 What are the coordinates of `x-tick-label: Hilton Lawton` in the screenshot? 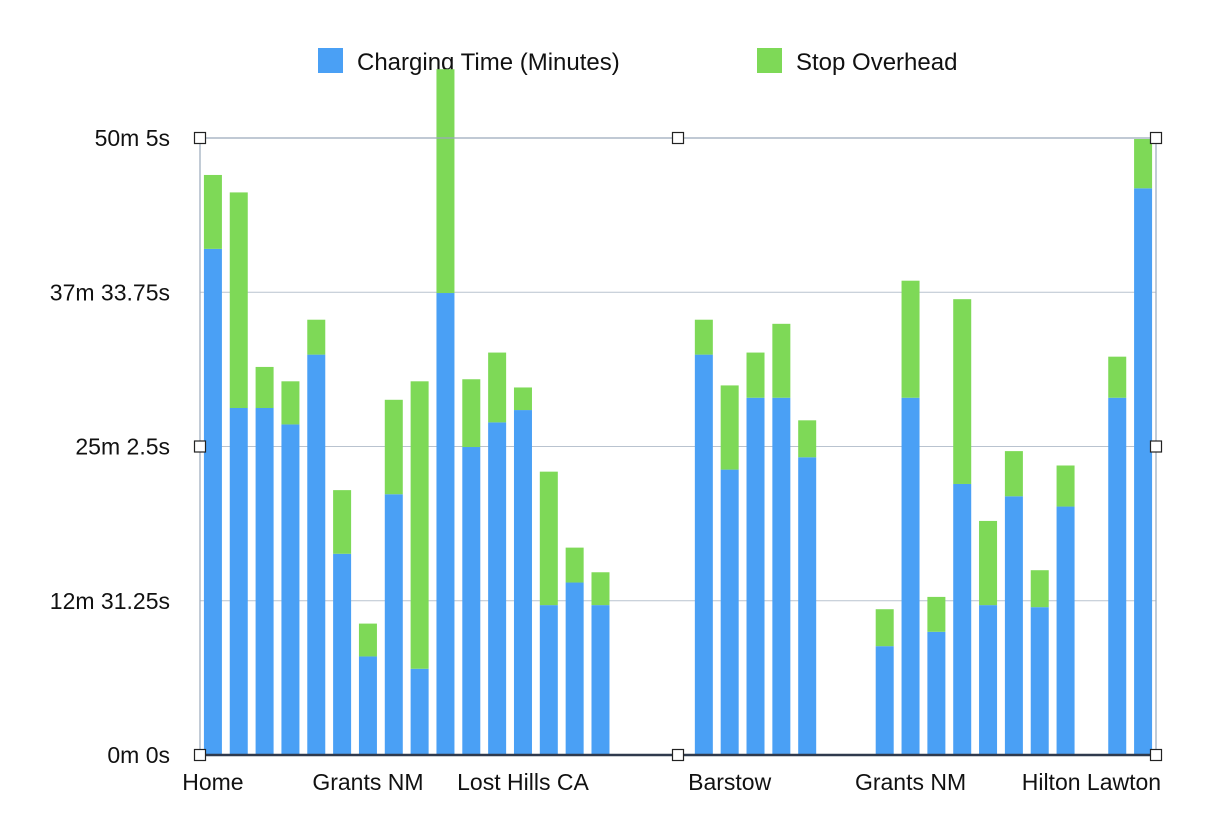 It's located at (1091, 782).